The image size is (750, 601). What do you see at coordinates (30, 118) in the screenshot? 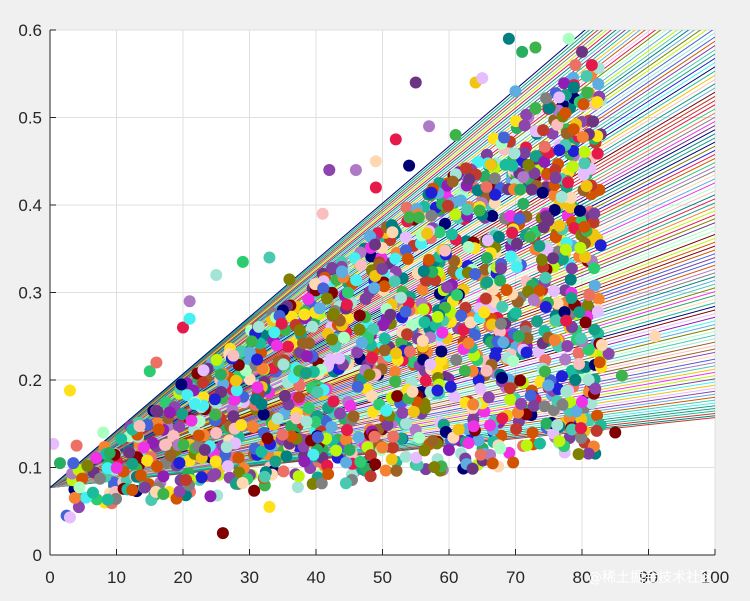
I see `y-tick-label: 0.5` at bounding box center [30, 118].